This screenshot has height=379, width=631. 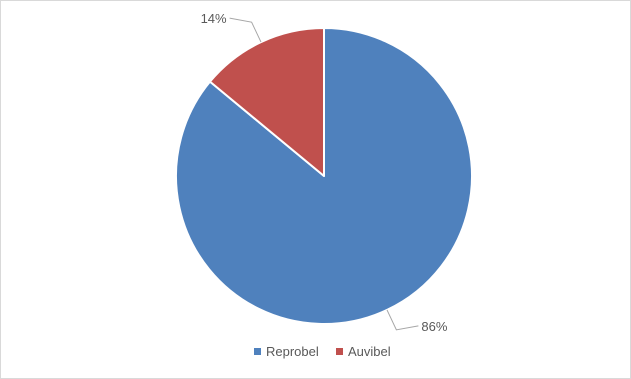 I want to click on data-label-reprobel: 86%, so click(x=434, y=326).